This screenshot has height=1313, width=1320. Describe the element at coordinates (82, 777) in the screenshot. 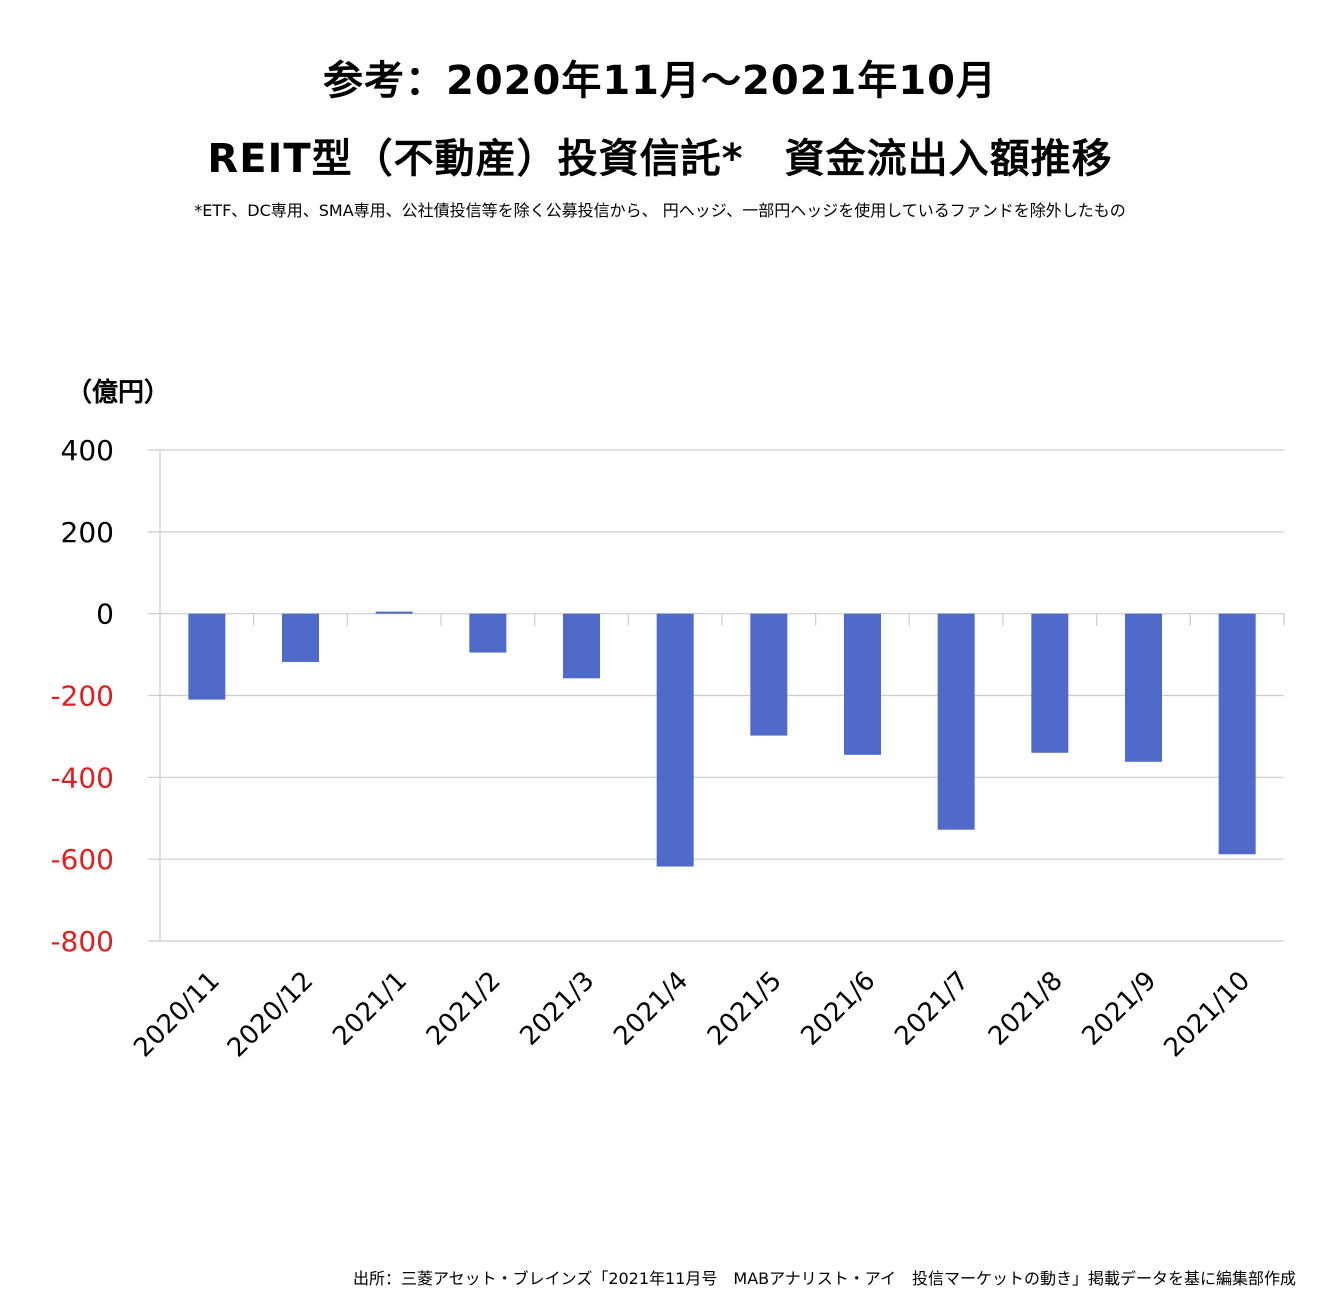

I see `y-tick-label: -400` at that location.